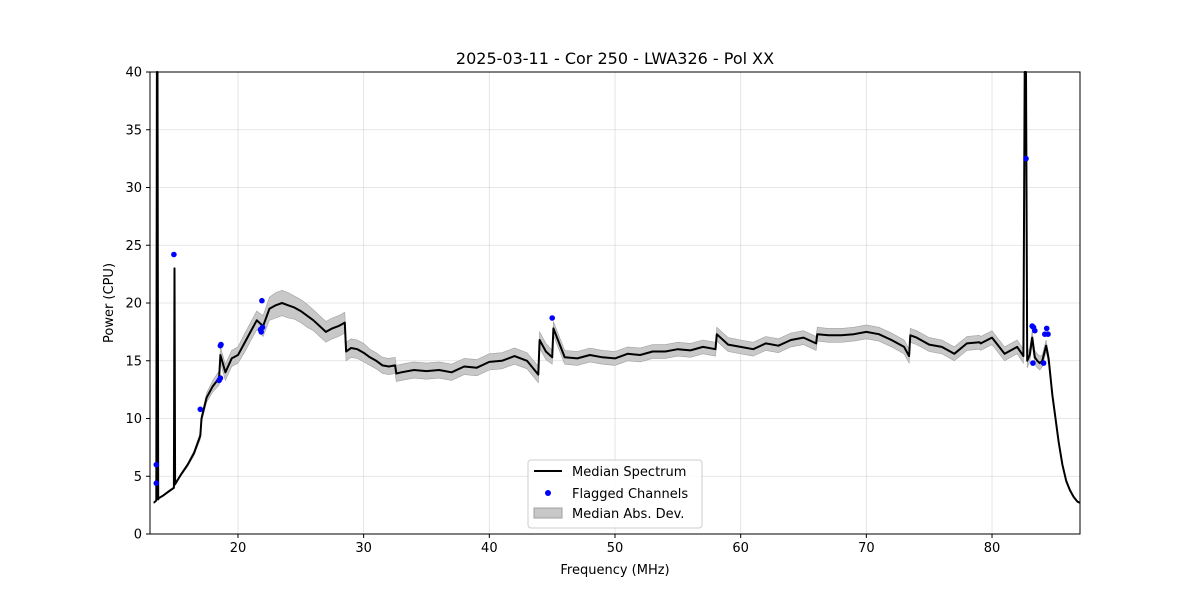  I want to click on y-tick-label: 10, so click(133, 419).